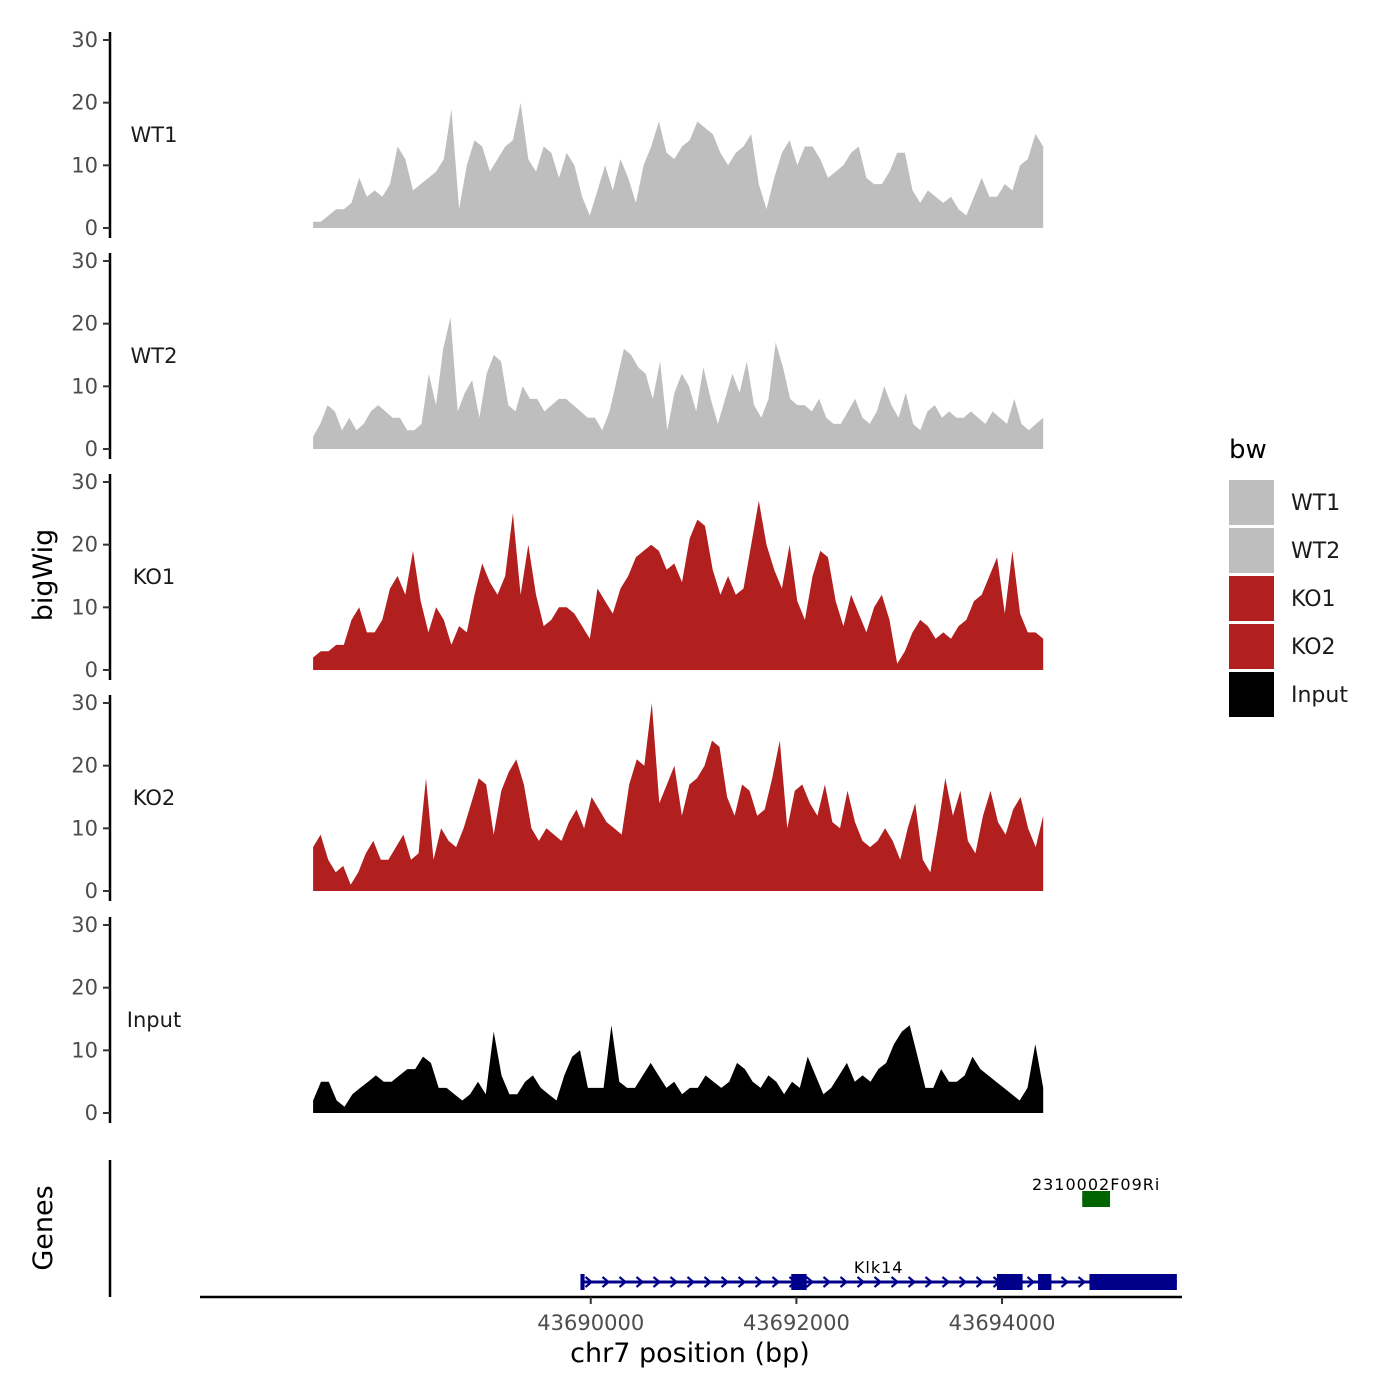  Describe the element at coordinates (1251, 694) in the screenshot. I see `legend-key-input` at that location.